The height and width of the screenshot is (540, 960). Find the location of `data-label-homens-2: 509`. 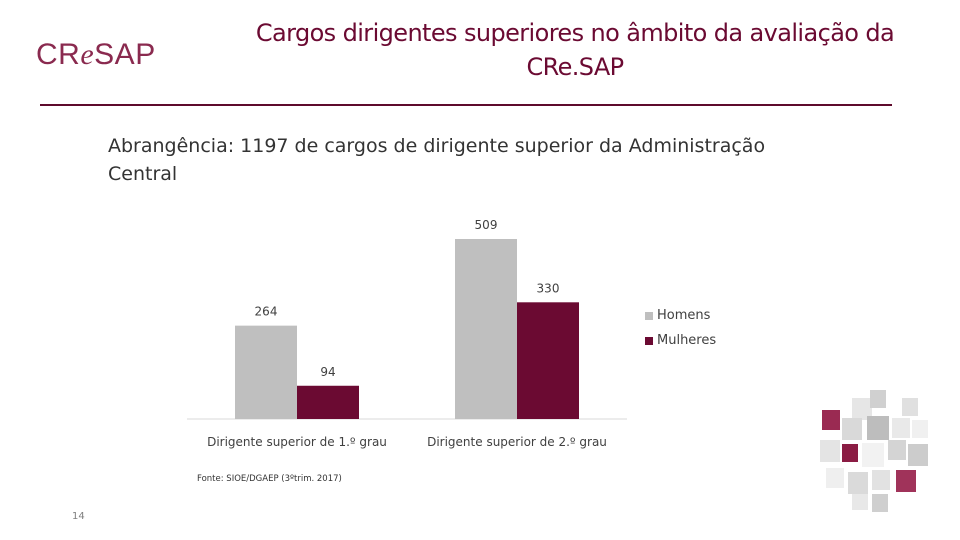

data-label-homens-2: 509 is located at coordinates (486, 225).